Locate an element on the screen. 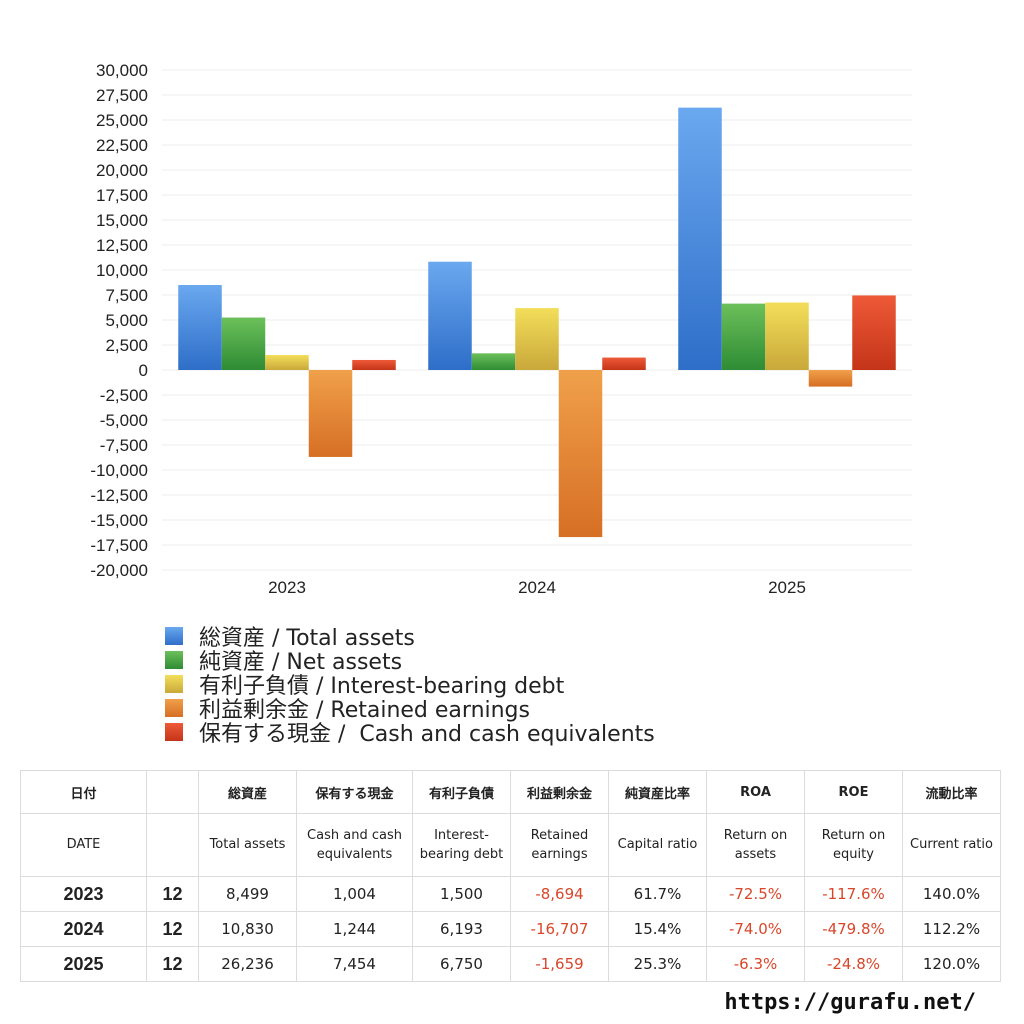 The height and width of the screenshot is (1024, 1024). header-cell: 流動比率 is located at coordinates (951, 792).